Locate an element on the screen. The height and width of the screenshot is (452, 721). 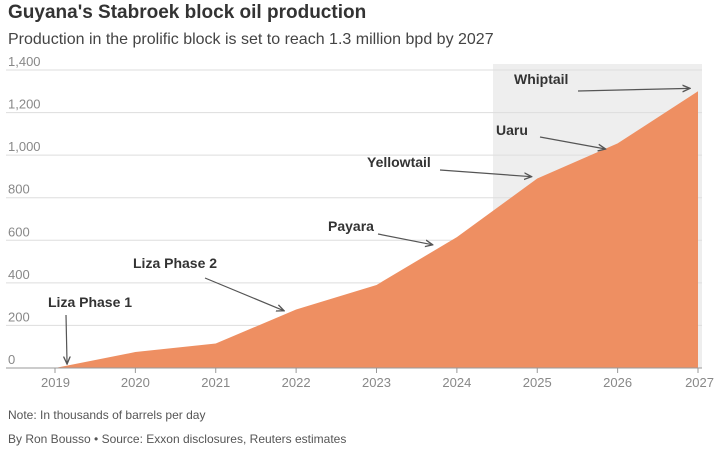
y-tick-label: 1,000 is located at coordinates (24, 146).